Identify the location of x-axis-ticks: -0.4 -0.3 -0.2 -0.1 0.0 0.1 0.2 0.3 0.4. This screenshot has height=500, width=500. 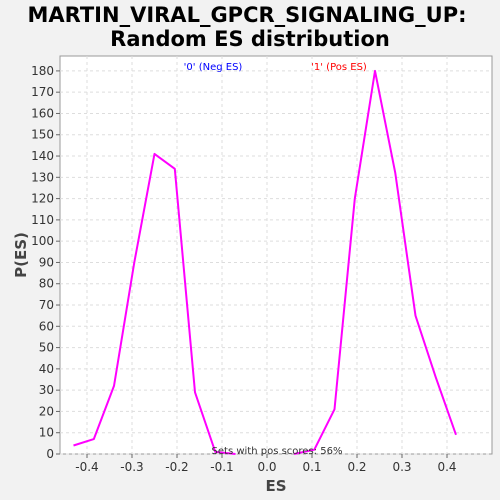
(266, 464).